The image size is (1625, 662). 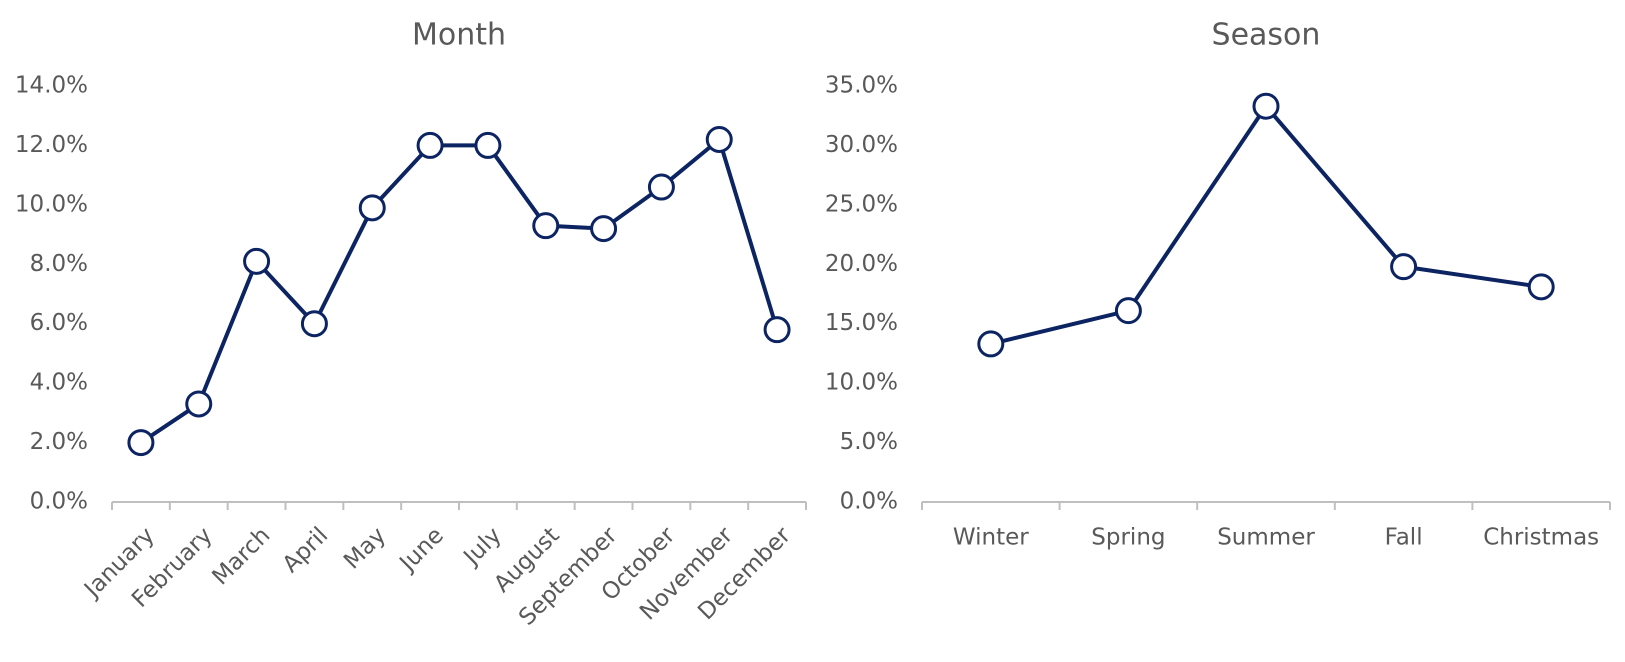 What do you see at coordinates (861, 264) in the screenshot?
I see `y-tick-label: 20.0%` at bounding box center [861, 264].